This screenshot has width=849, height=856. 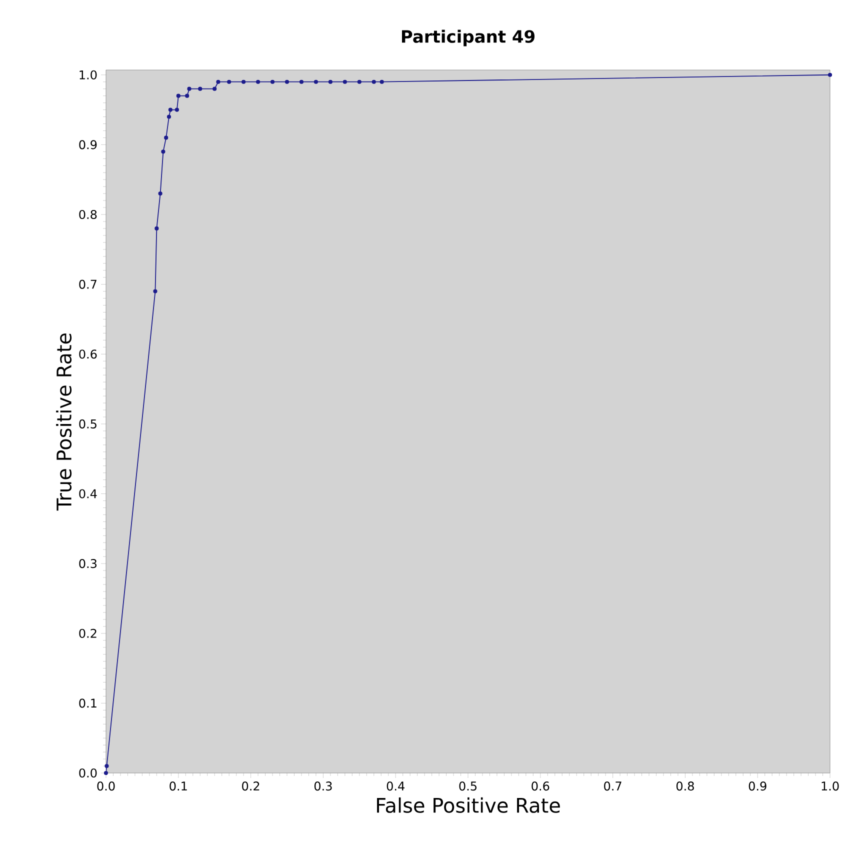 What do you see at coordinates (87, 284) in the screenshot?
I see `y-tick-label: 0.7` at bounding box center [87, 284].